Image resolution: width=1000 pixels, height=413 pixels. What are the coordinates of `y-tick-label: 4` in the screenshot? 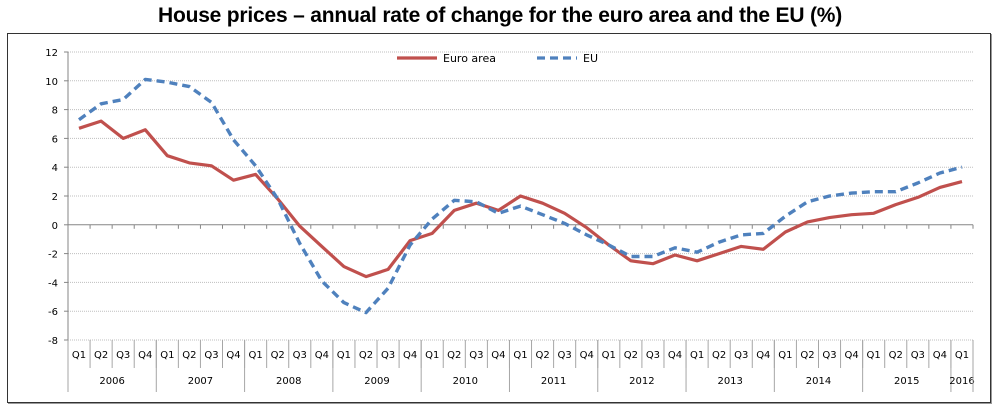 It's located at (55, 168).